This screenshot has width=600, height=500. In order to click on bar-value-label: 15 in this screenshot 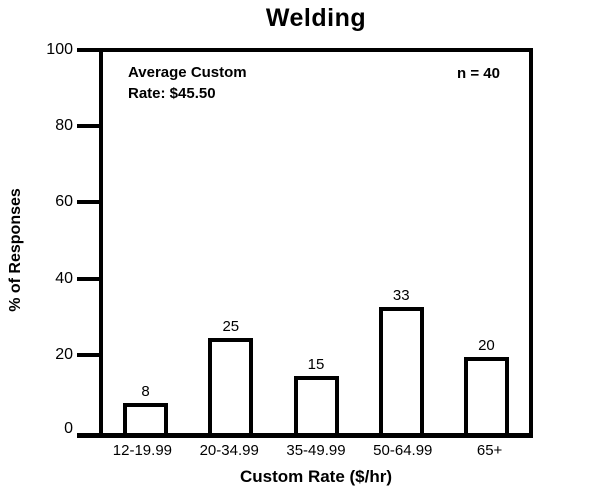, I will do `click(316, 364)`.